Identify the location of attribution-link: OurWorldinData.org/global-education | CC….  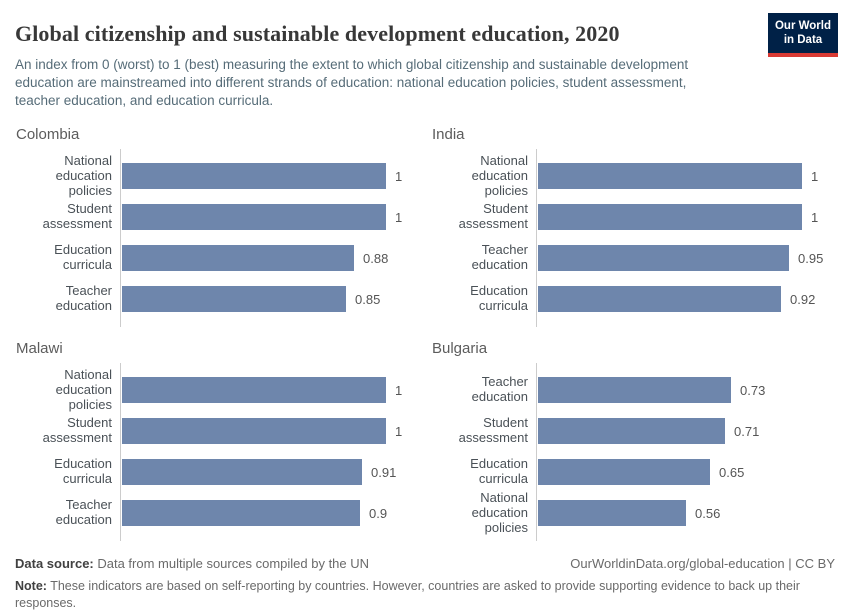
(702, 563).